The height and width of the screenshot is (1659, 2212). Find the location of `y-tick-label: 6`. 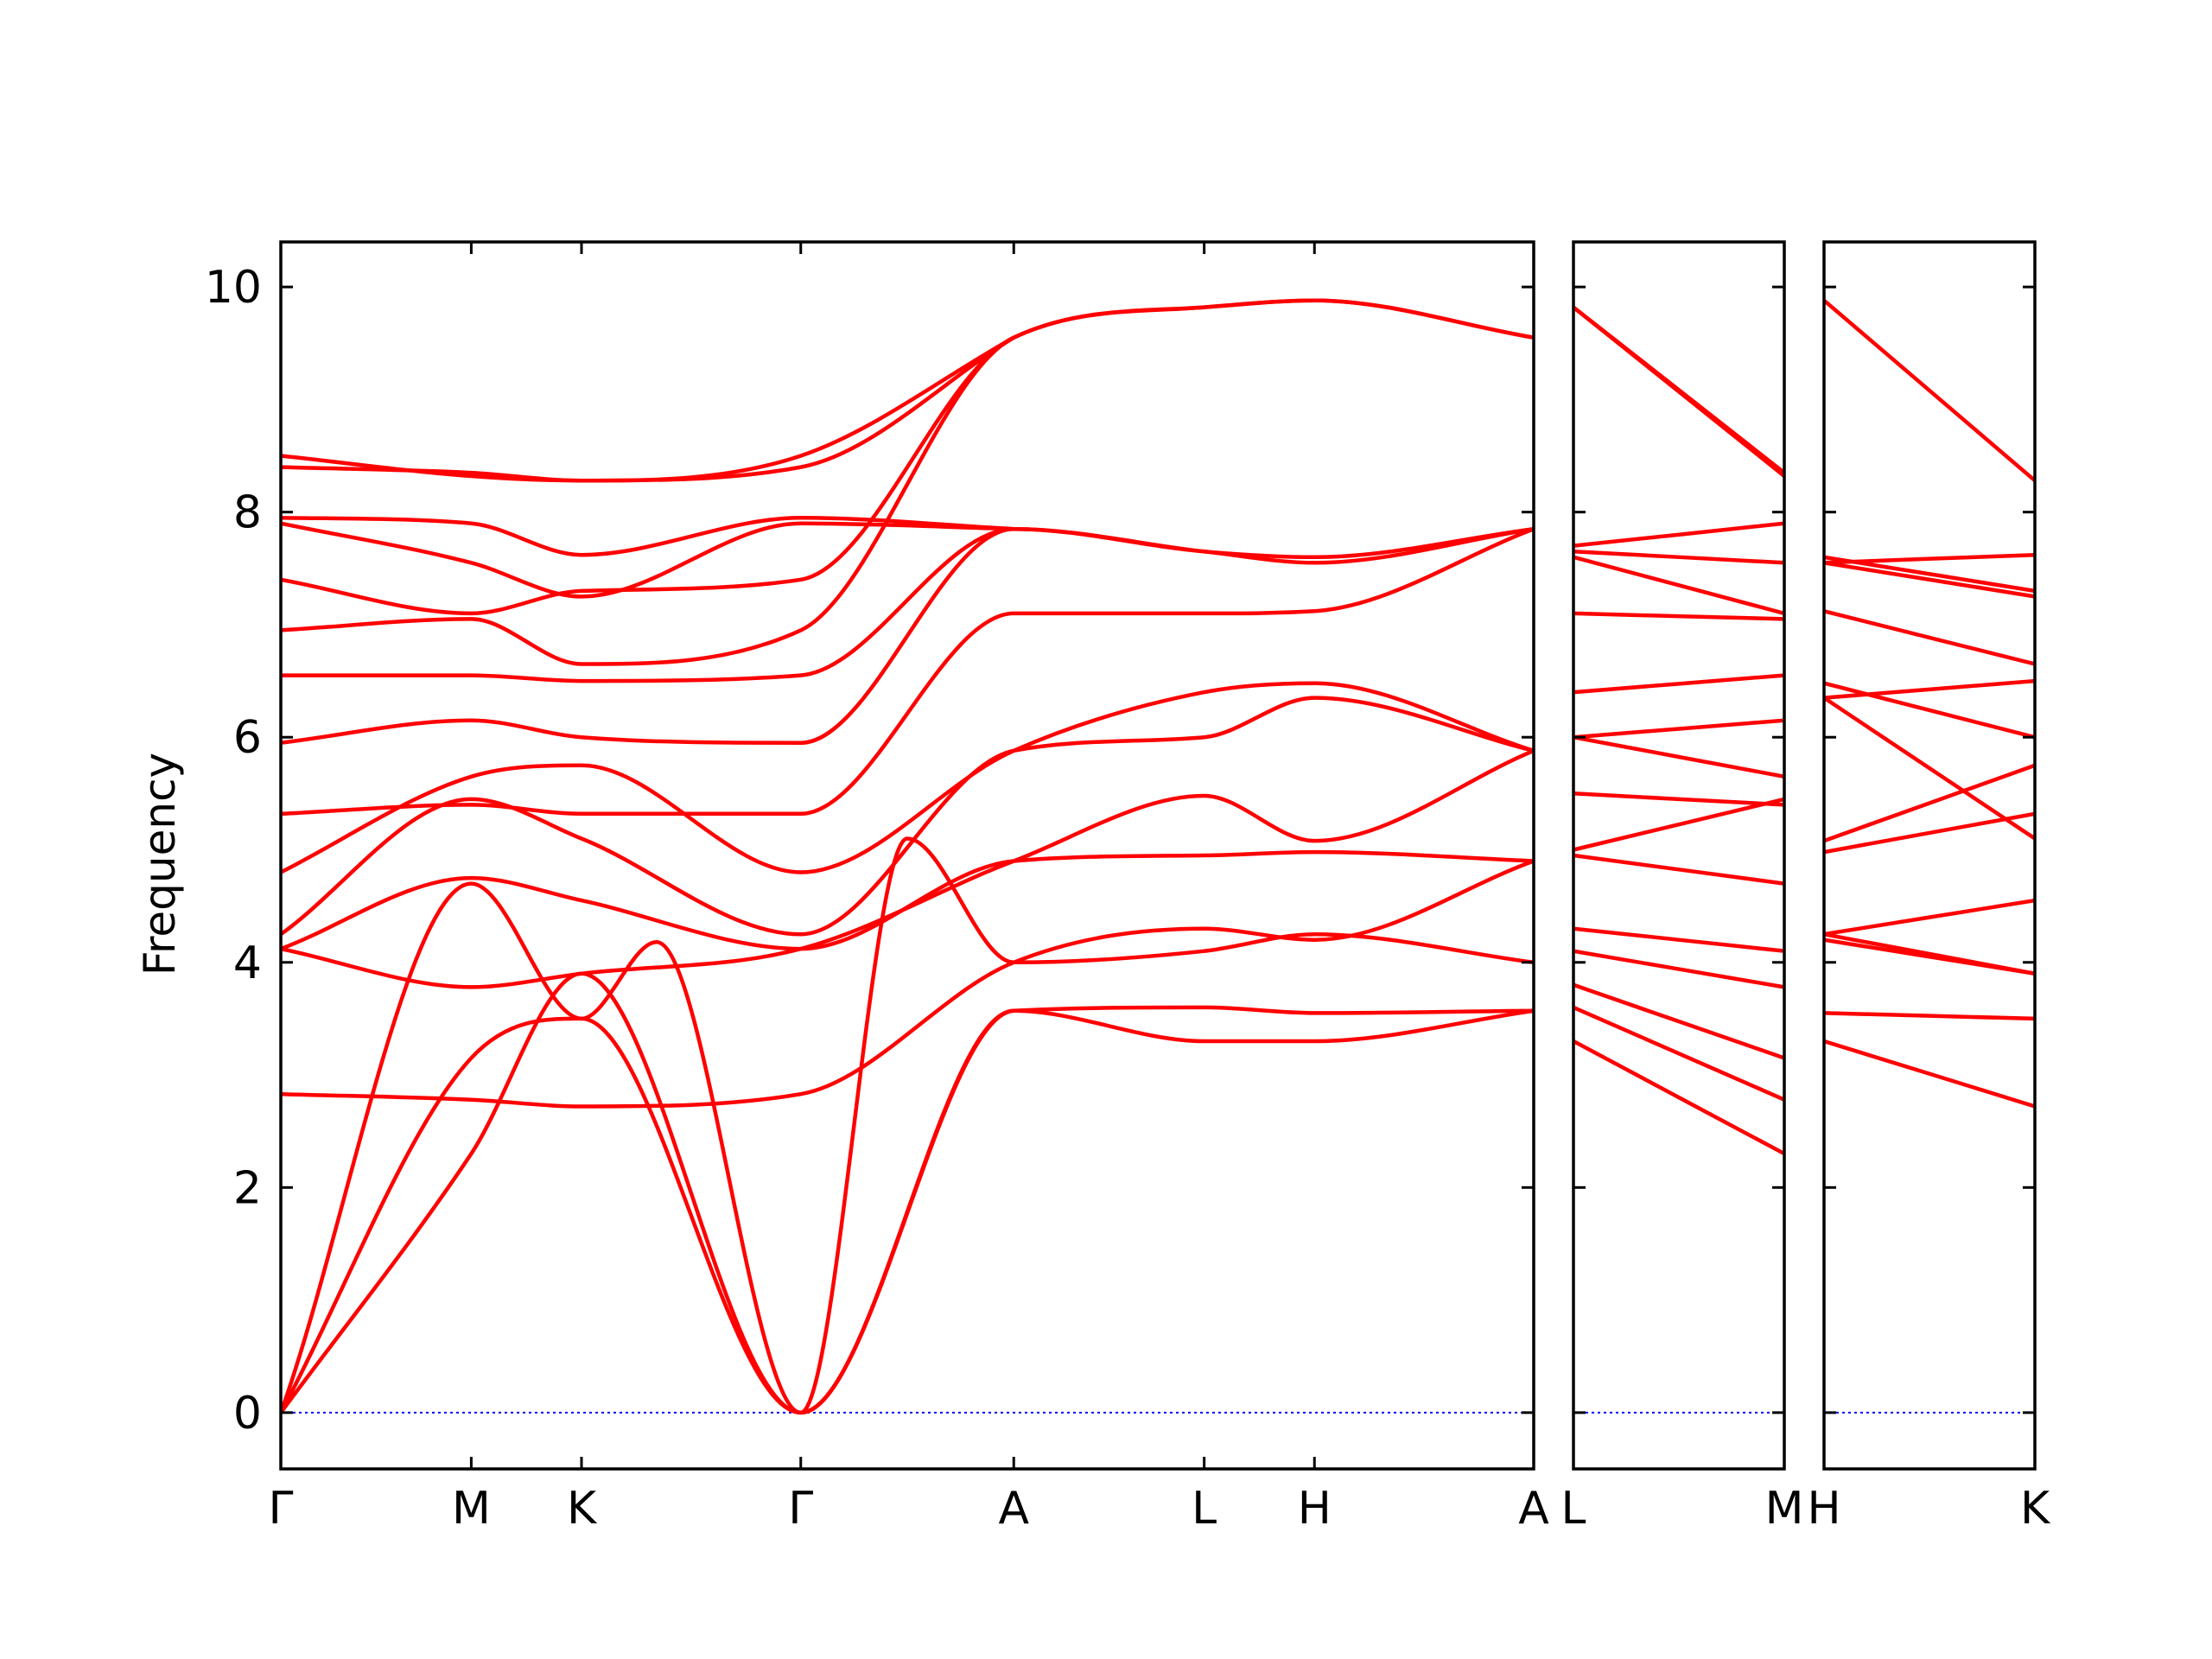

y-tick-label: 6 is located at coordinates (247, 738).